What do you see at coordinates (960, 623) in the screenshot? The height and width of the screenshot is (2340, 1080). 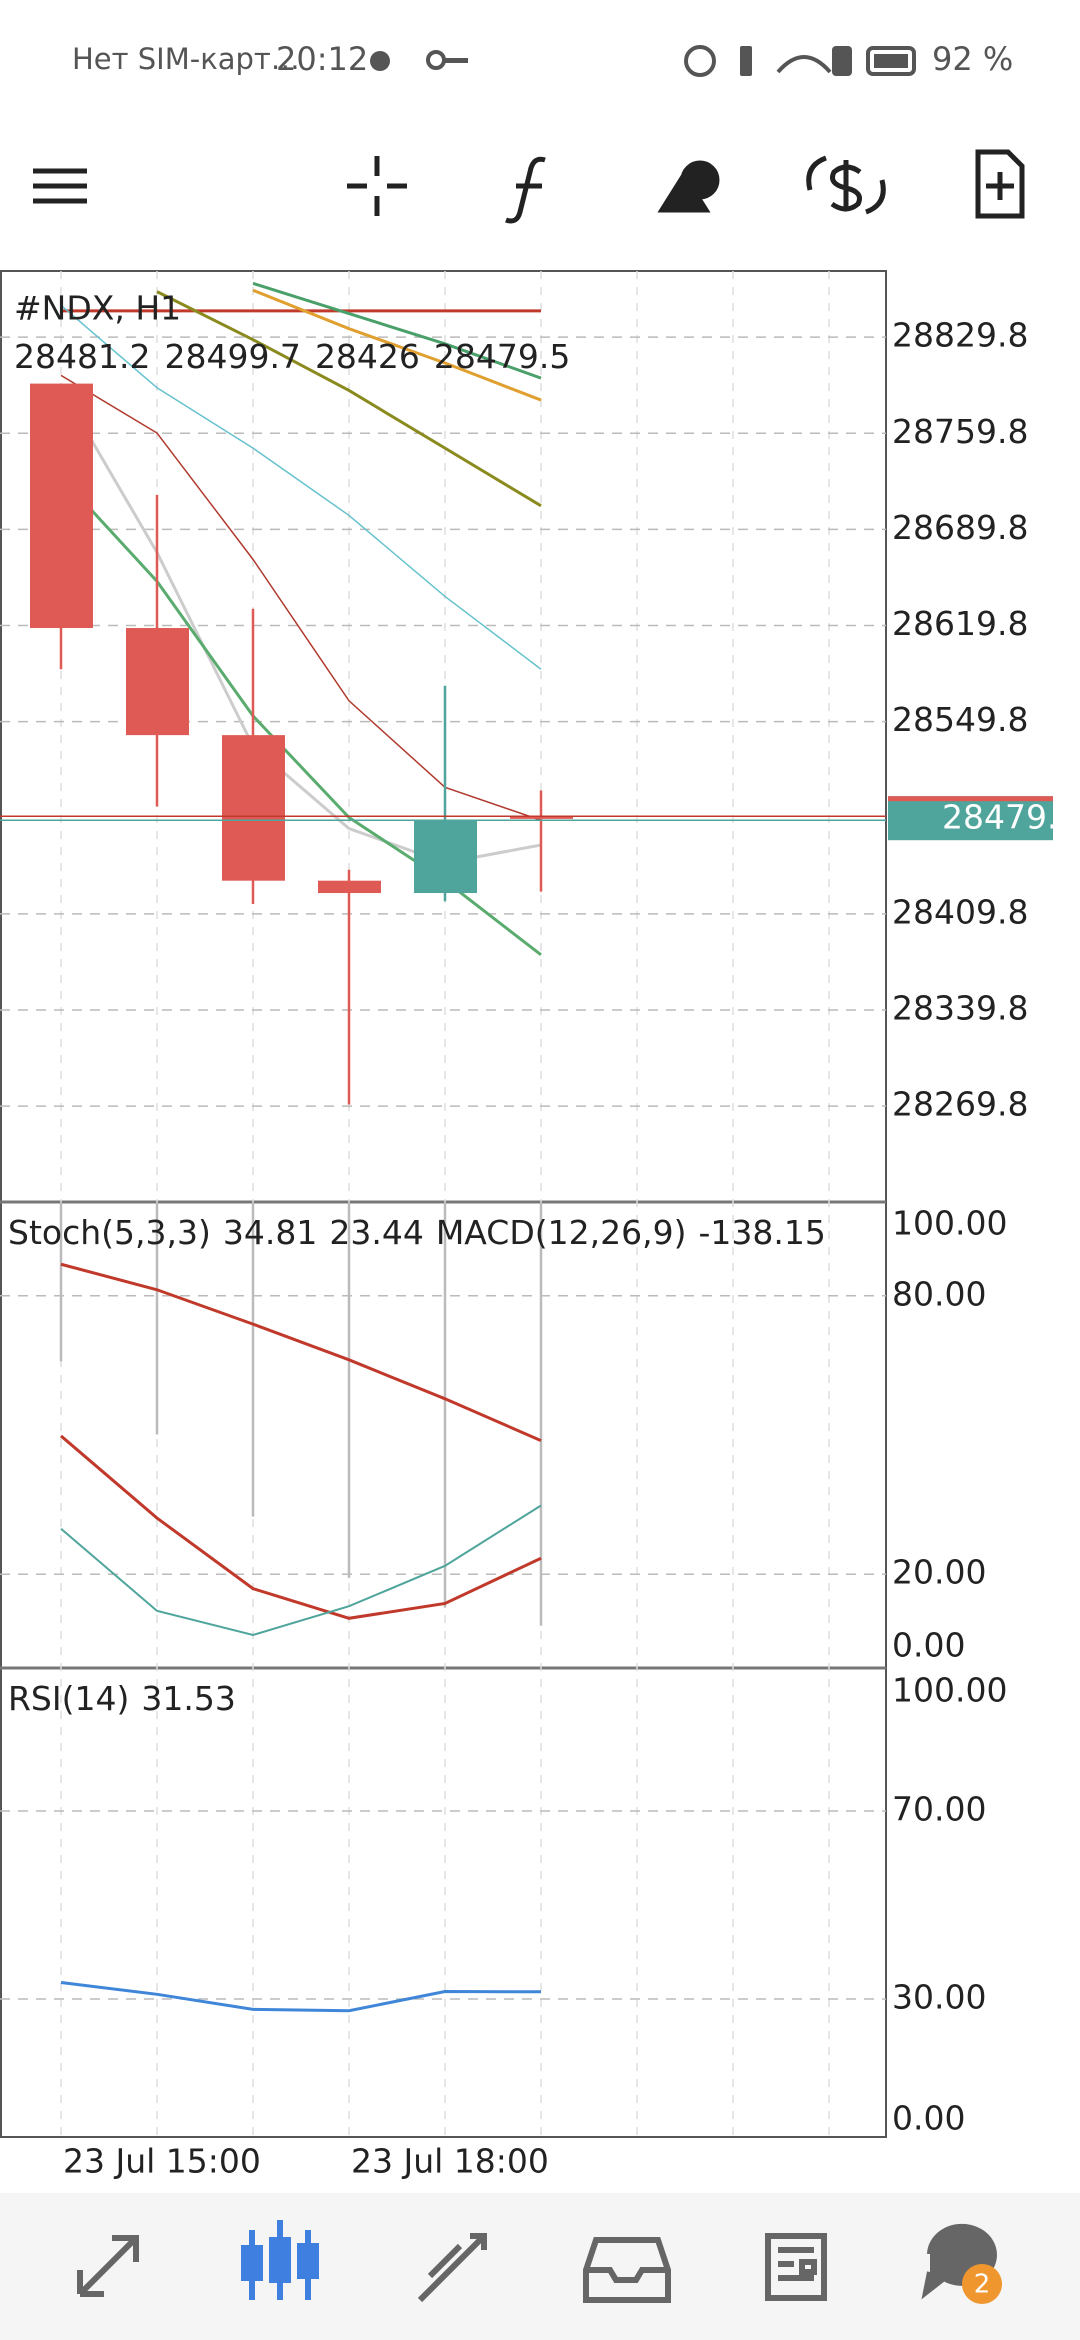 I see `y-tick-label: 28619.8` at bounding box center [960, 623].